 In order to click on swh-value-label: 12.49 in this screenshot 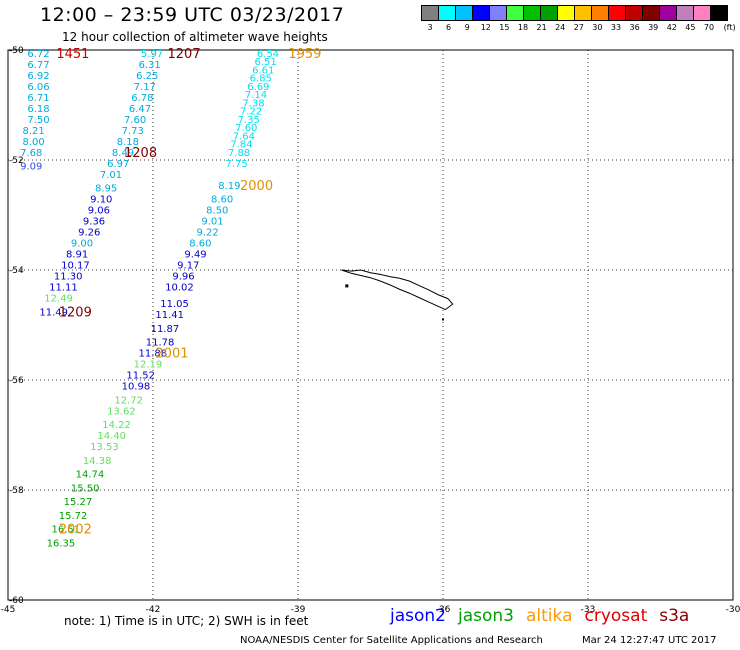, I will do `click(58, 299)`.